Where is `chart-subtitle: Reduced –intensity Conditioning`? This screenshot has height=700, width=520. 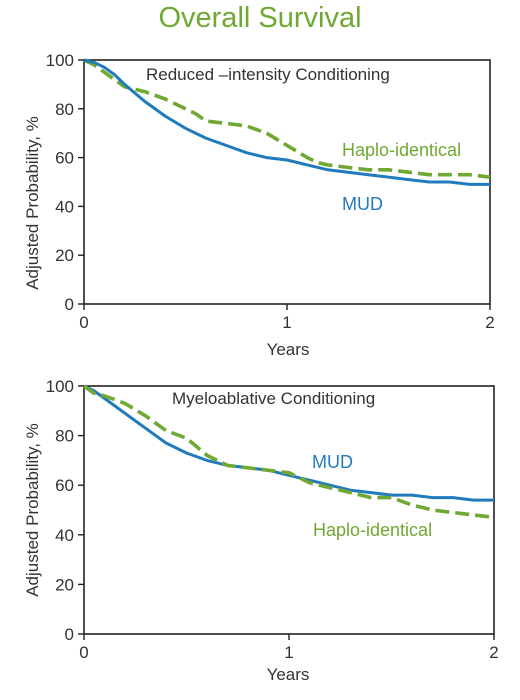
chart-subtitle: Reduced –intensity Conditioning is located at coordinates (268, 74).